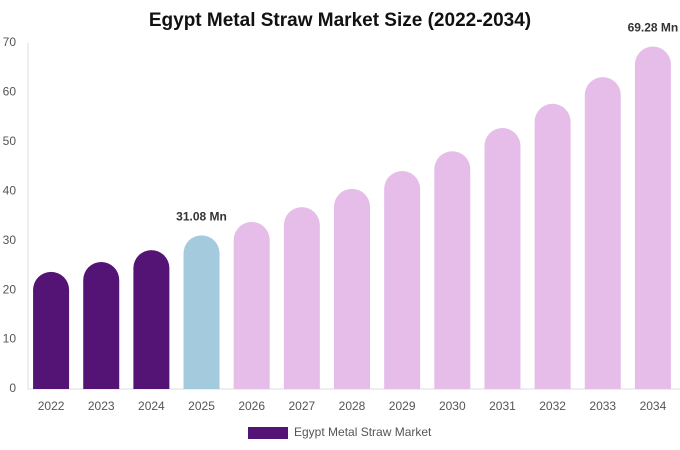 This screenshot has height=450, width=680. I want to click on x-tick-label: 2025, so click(201, 406).